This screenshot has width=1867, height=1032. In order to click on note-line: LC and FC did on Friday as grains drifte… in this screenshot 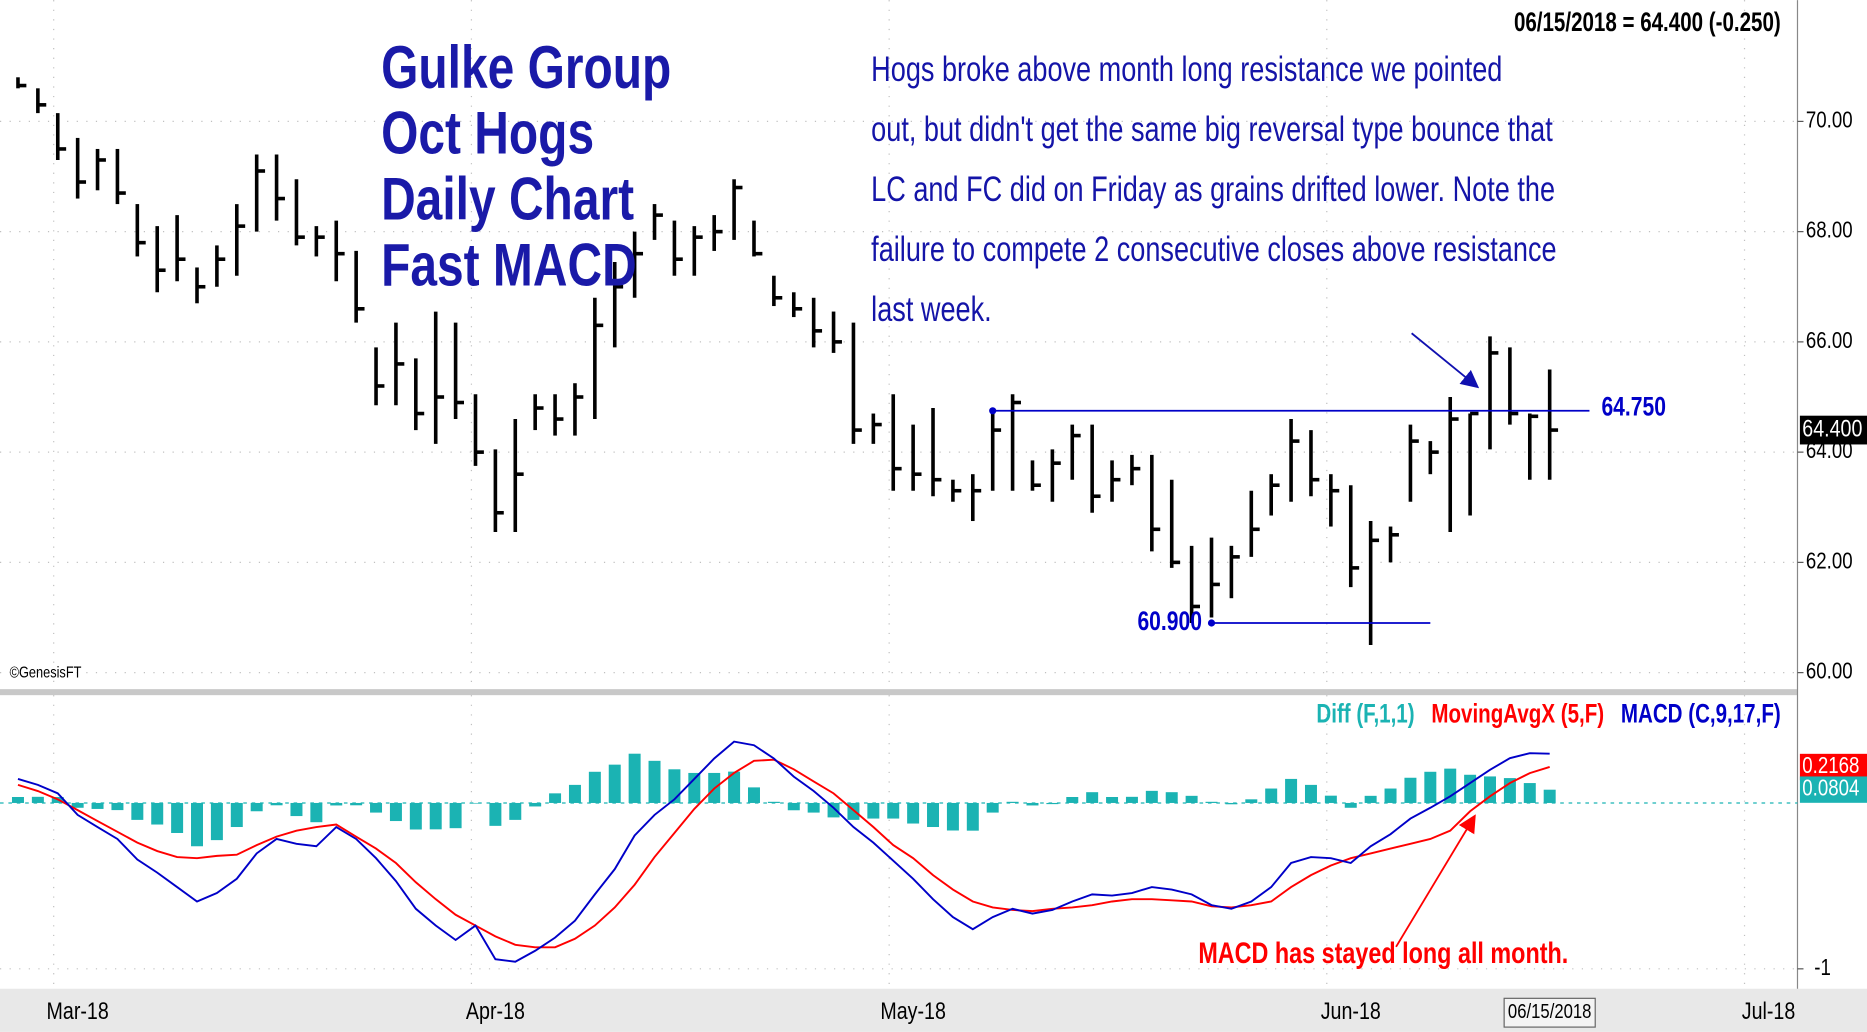, I will do `click(1213, 189)`.